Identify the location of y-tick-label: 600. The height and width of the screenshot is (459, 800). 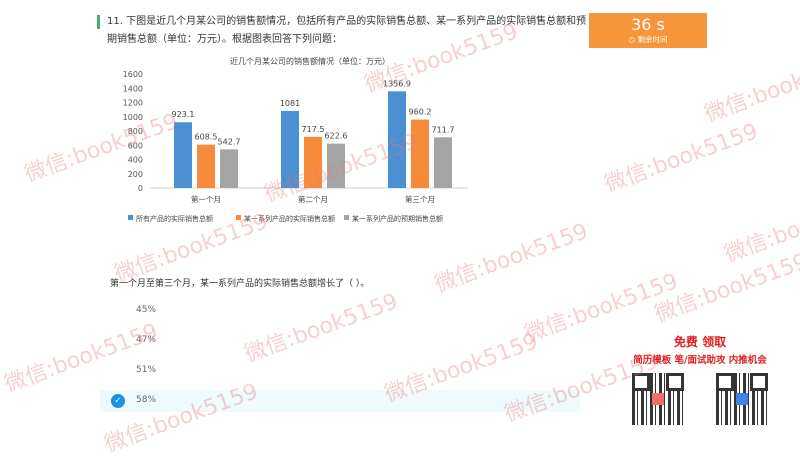
(135, 145).